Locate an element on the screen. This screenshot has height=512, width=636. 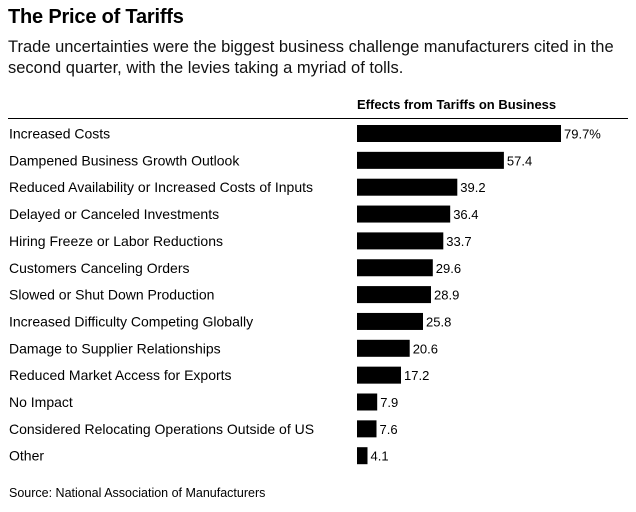
value-label: 17.2 is located at coordinates (416, 375).